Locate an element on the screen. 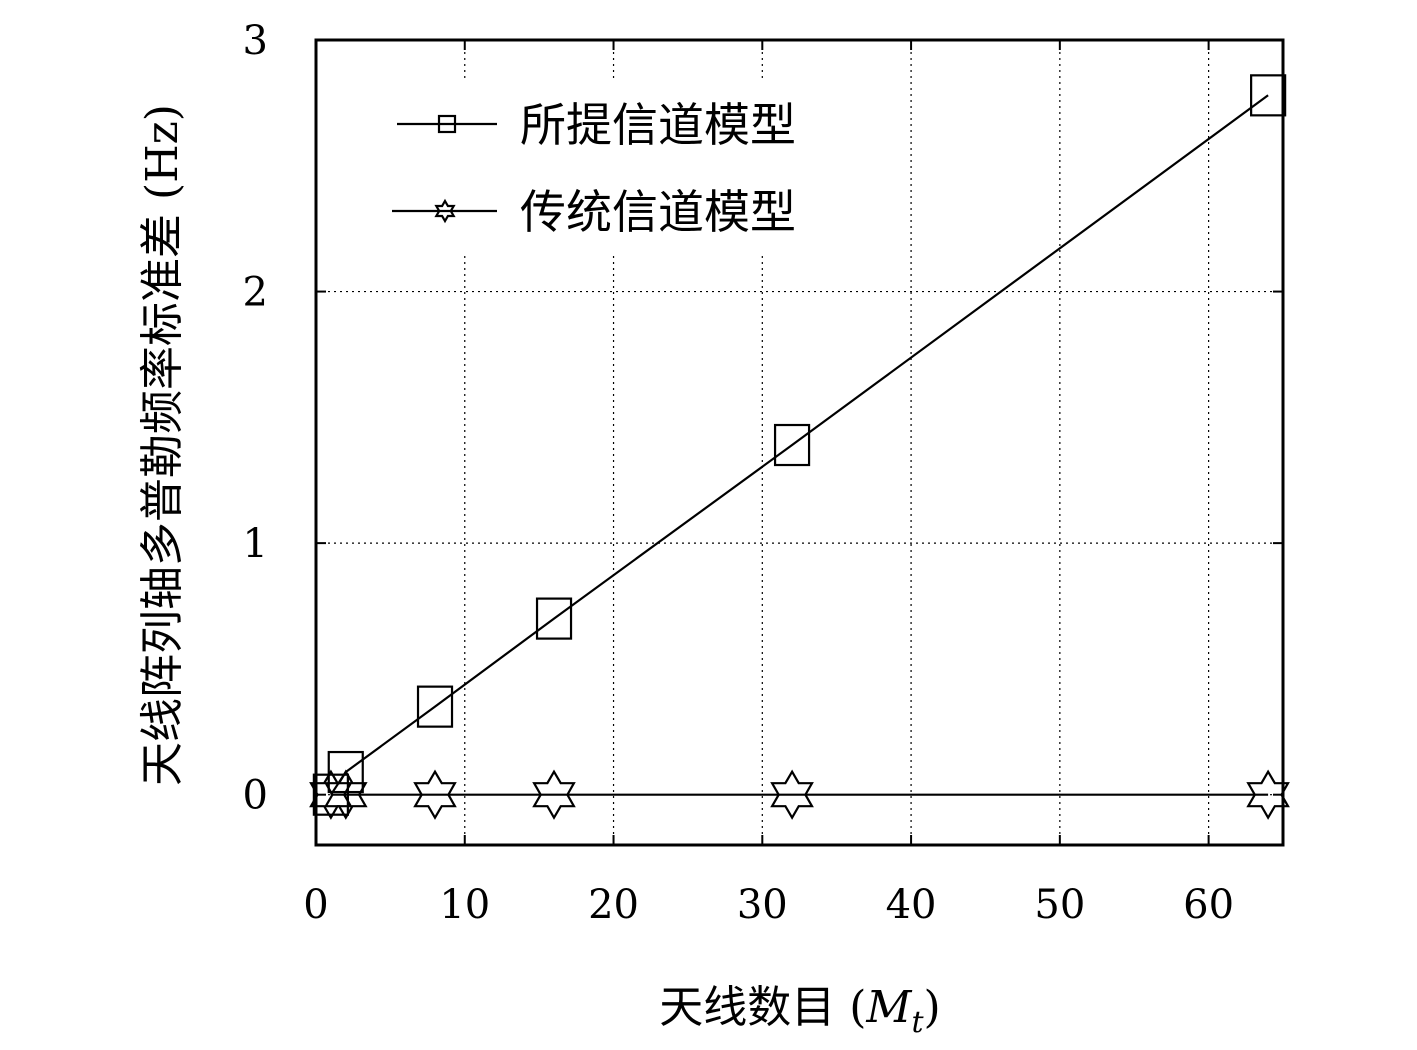 The width and height of the screenshot is (1417, 1050). x-tick-label: 60 is located at coordinates (1208, 905).